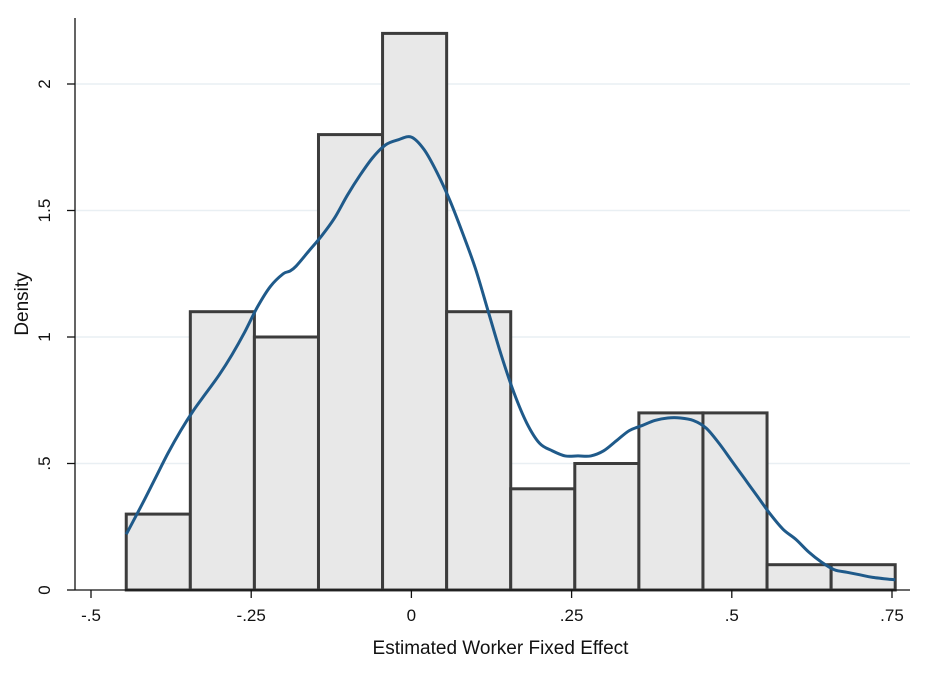  Describe the element at coordinates (22, 304) in the screenshot. I see `y-axis-title: Density` at that location.